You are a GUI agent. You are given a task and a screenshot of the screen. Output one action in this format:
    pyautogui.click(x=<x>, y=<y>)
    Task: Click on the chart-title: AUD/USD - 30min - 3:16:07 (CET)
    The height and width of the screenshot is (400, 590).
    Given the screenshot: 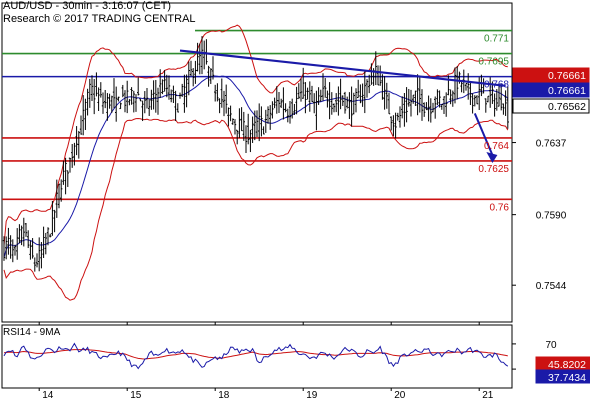 What is the action you would take?
    pyautogui.click(x=87, y=6)
    